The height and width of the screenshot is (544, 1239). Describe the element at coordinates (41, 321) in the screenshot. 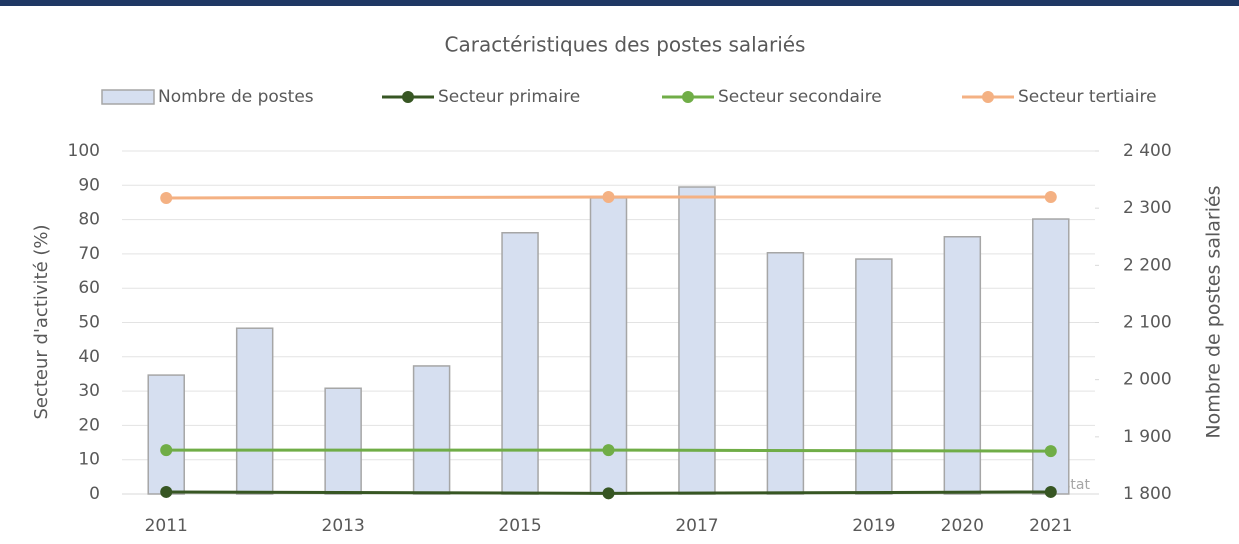

I see `y-axis-title: Secteur d'activité (%)` at that location.